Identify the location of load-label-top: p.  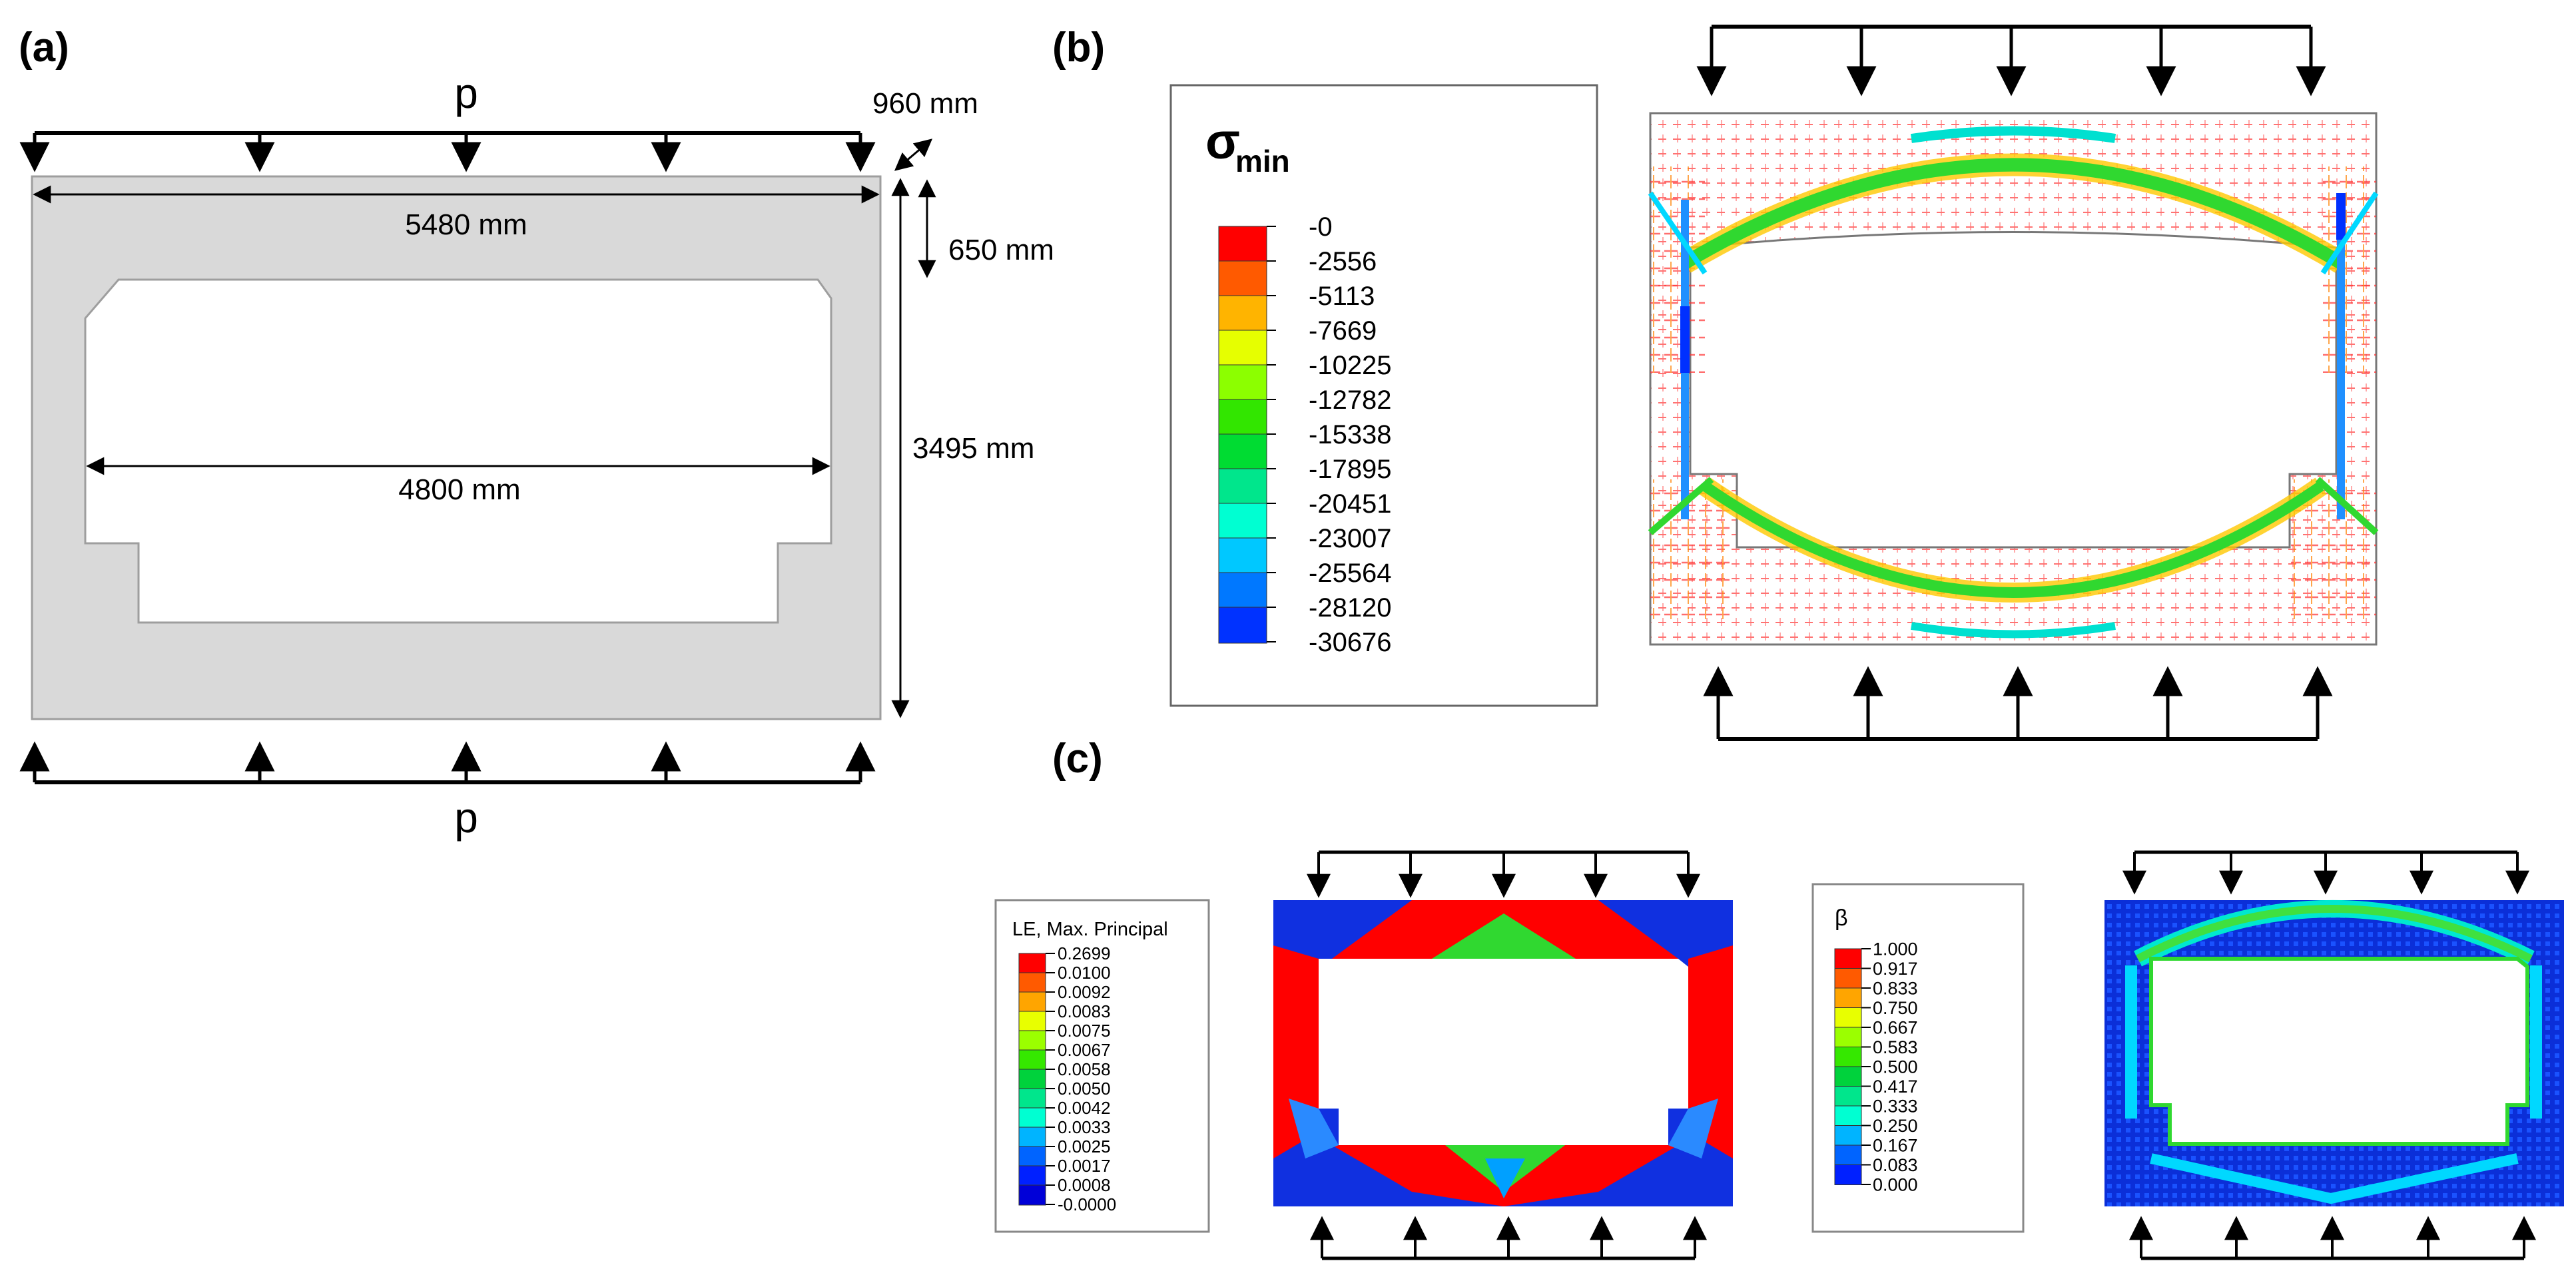
(466, 93).